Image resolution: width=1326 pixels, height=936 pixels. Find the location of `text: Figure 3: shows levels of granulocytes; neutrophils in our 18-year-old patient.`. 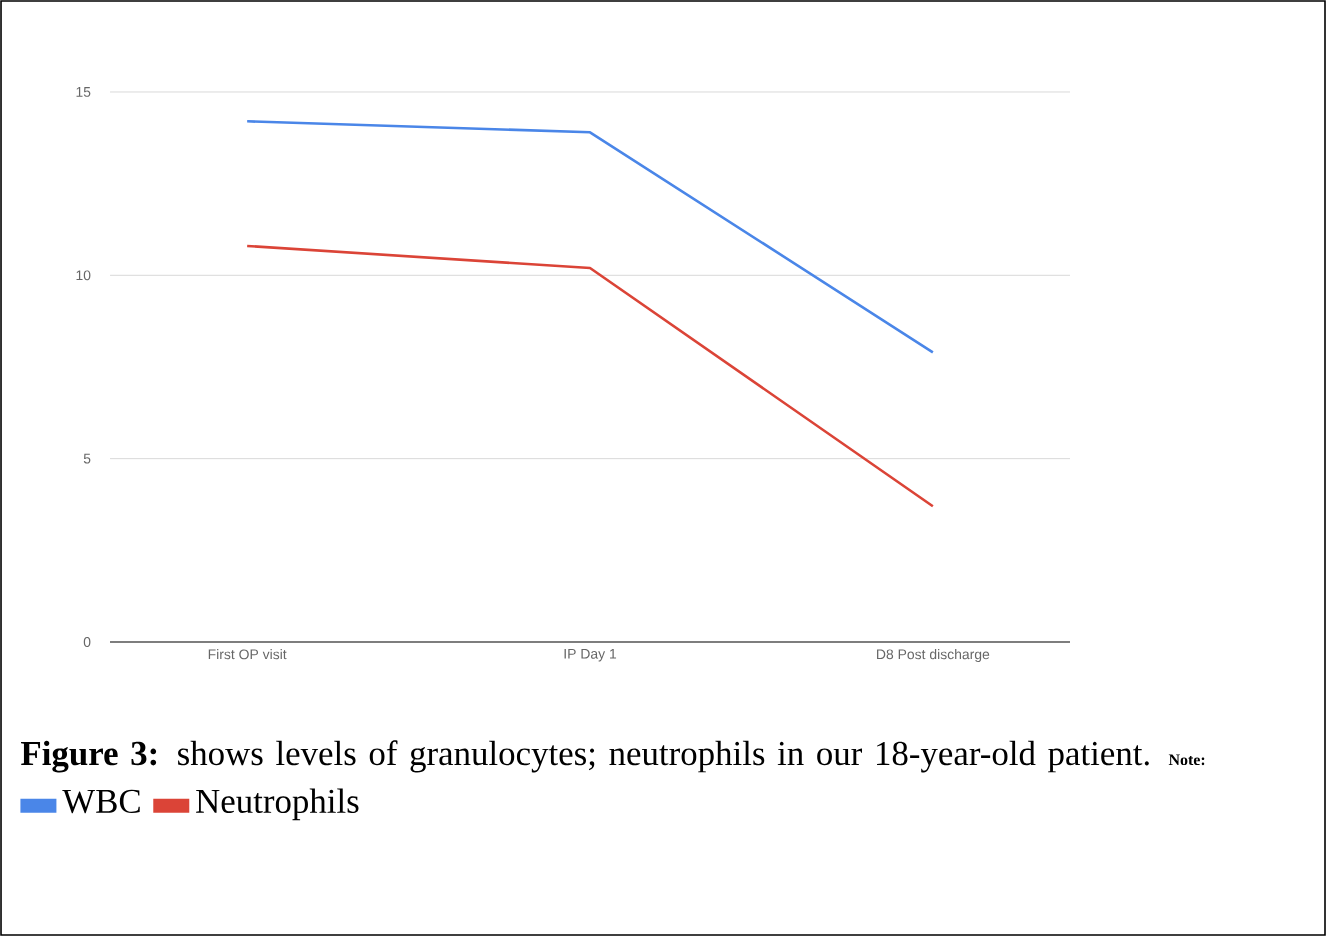

text: Figure 3: shows levels of granulocytes; neutrophils in our 18-year-old patient. is located at coordinates (585, 756).